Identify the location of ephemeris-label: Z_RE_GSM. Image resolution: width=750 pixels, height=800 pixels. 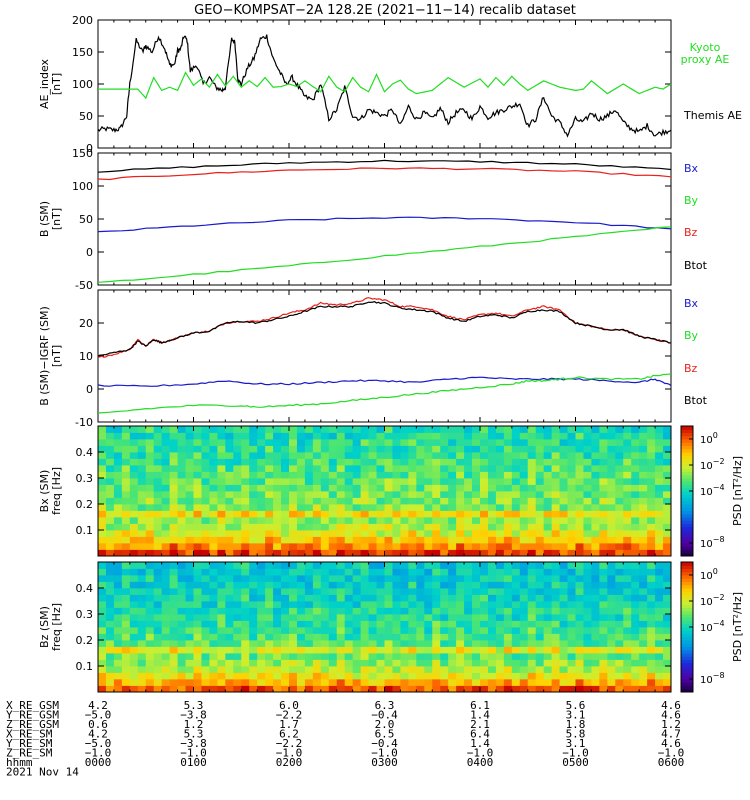
(32, 724).